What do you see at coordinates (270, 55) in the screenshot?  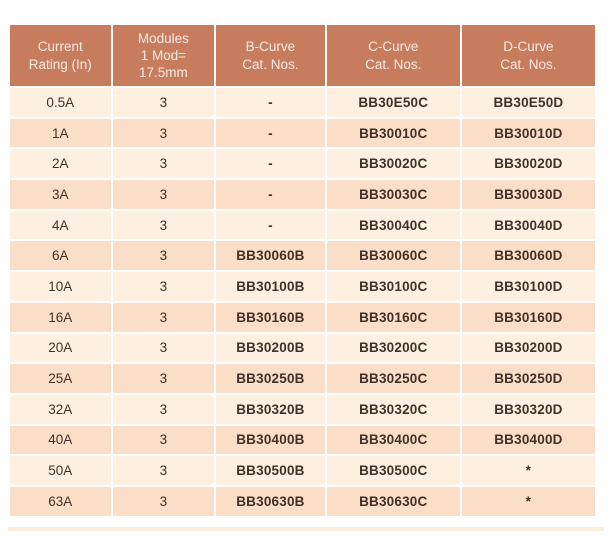 I see `header-b-curve: B-Curve Cat. Nos.` at bounding box center [270, 55].